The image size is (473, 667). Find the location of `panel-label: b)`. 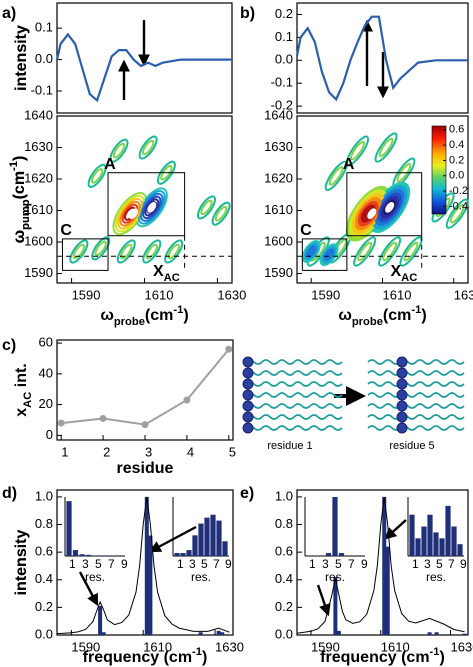

panel-label: b) is located at coordinates (247, 13).